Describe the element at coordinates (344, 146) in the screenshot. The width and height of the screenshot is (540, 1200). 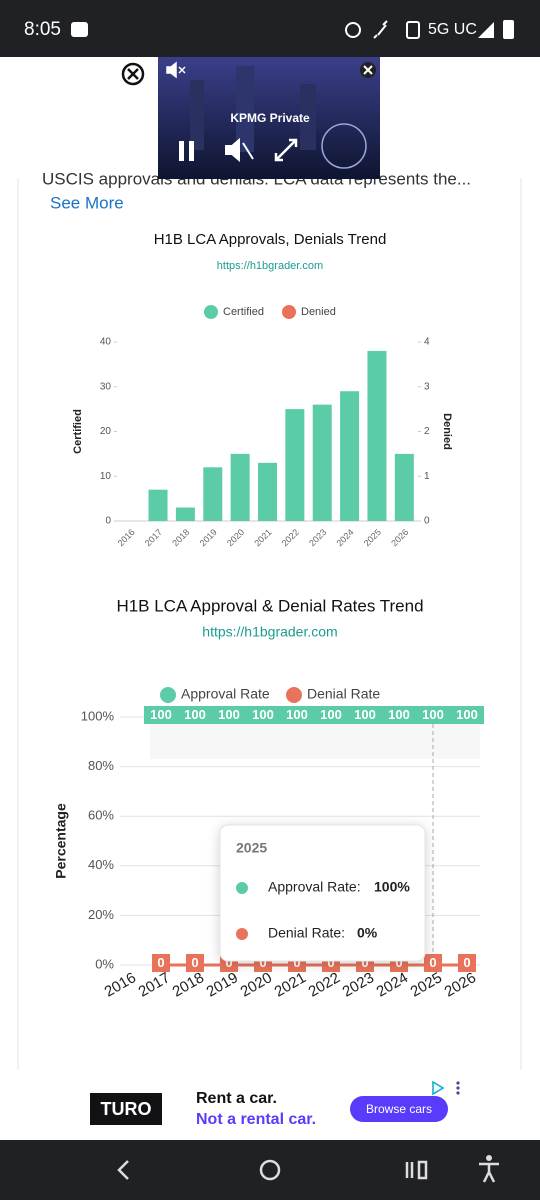
I see `ad-wheel` at that location.